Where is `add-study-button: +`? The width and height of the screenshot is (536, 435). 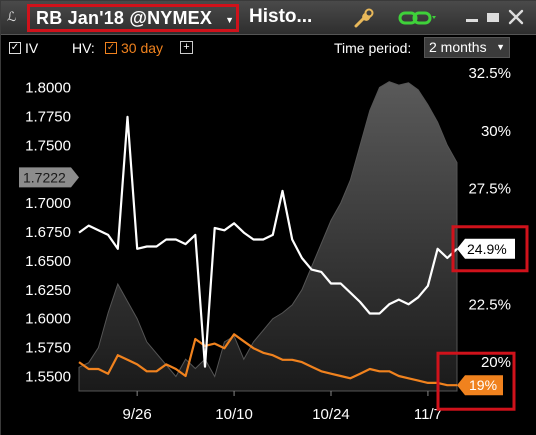 add-study-button: + is located at coordinates (186, 47).